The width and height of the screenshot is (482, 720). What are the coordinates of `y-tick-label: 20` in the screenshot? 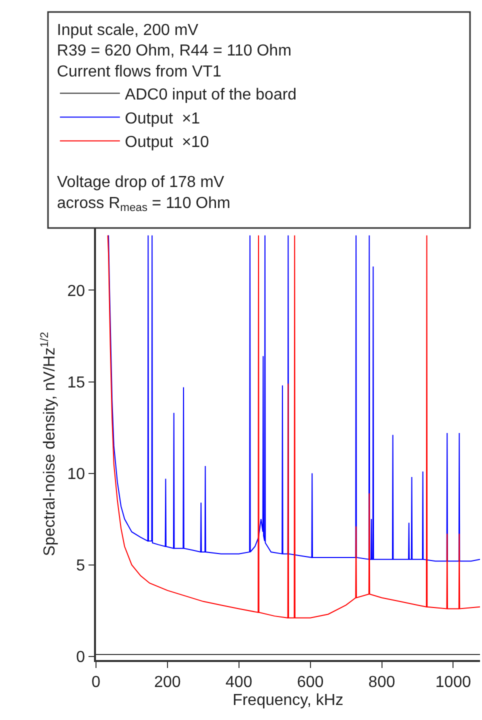 It's located at (76, 291).